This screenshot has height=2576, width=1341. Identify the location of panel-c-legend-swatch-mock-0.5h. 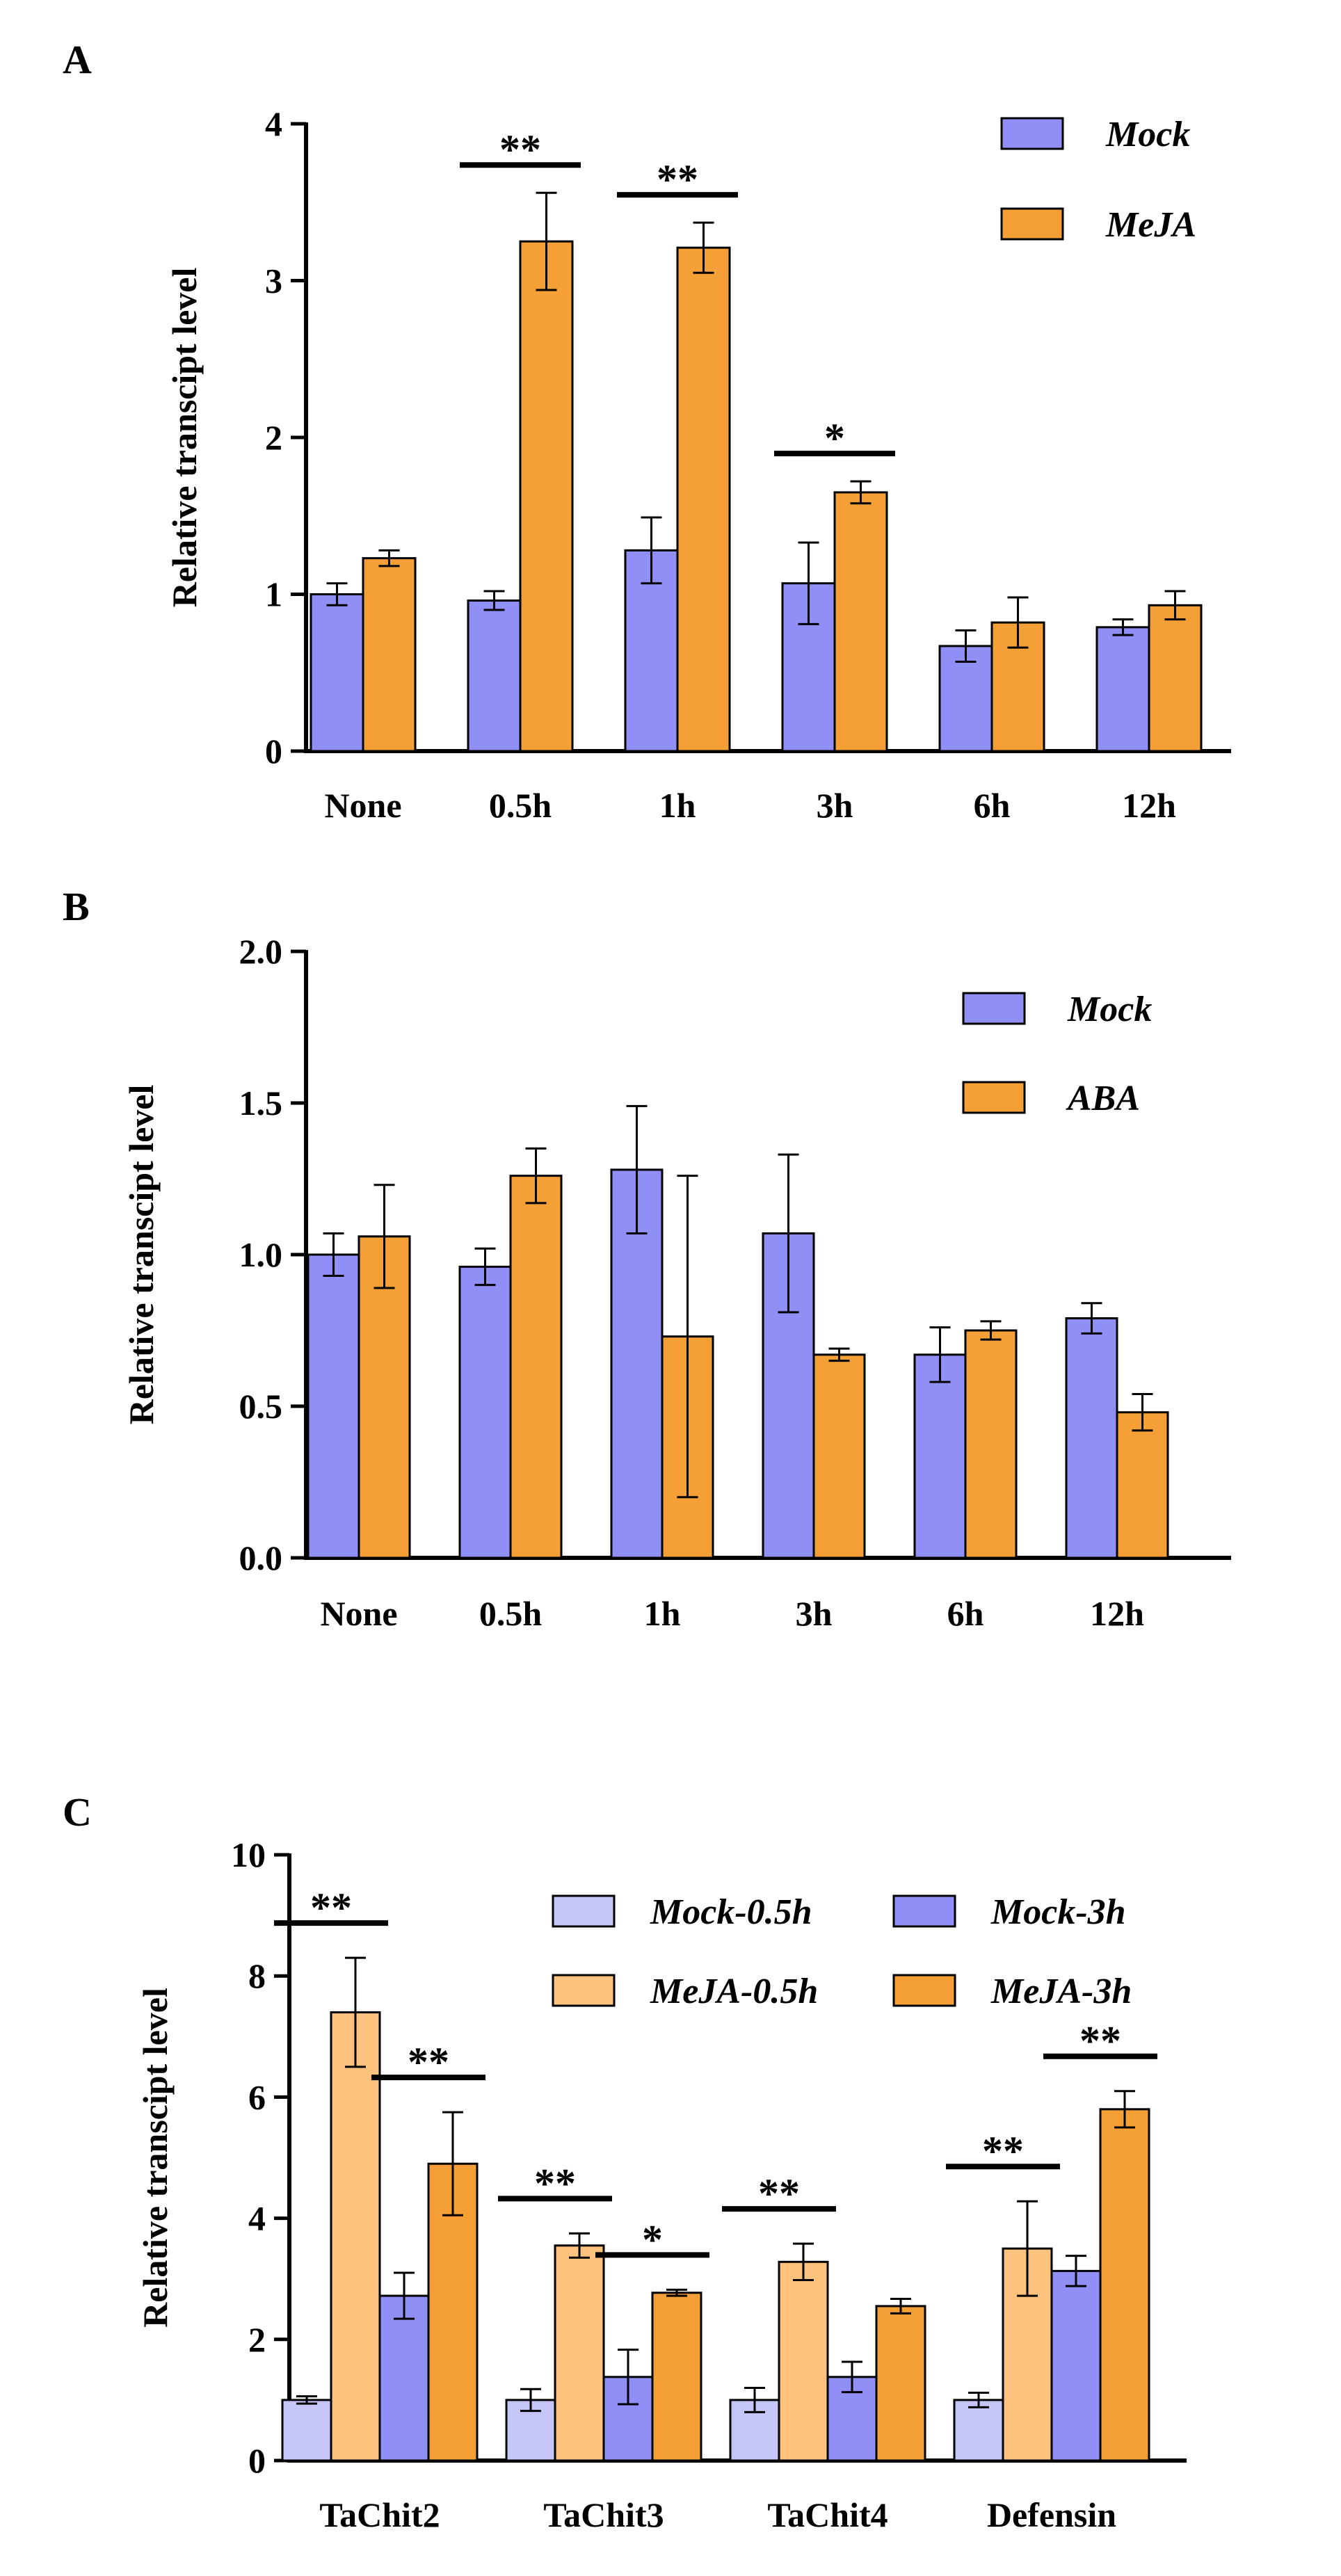
(584, 1911).